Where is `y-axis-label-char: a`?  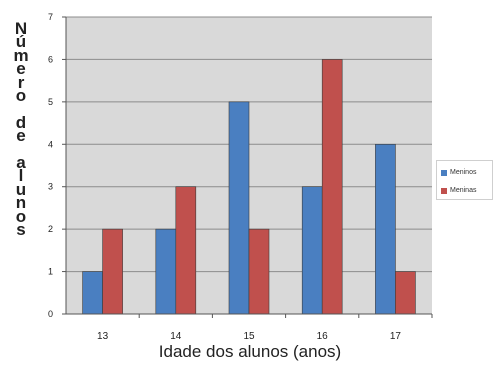 y-axis-label-char: a is located at coordinates (21, 163).